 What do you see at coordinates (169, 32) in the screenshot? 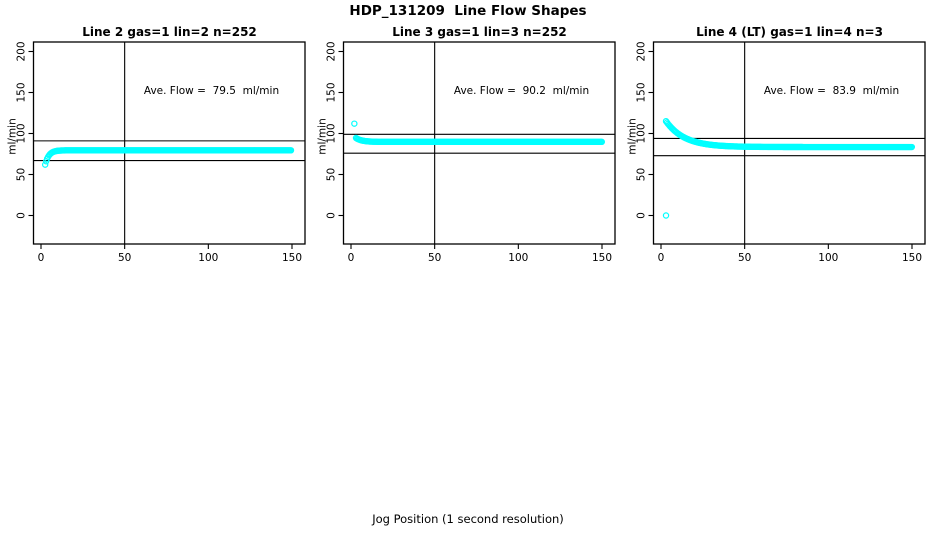
I see `panel-1-title: Line 2 gas=1 lin=2 n=252` at bounding box center [169, 32].